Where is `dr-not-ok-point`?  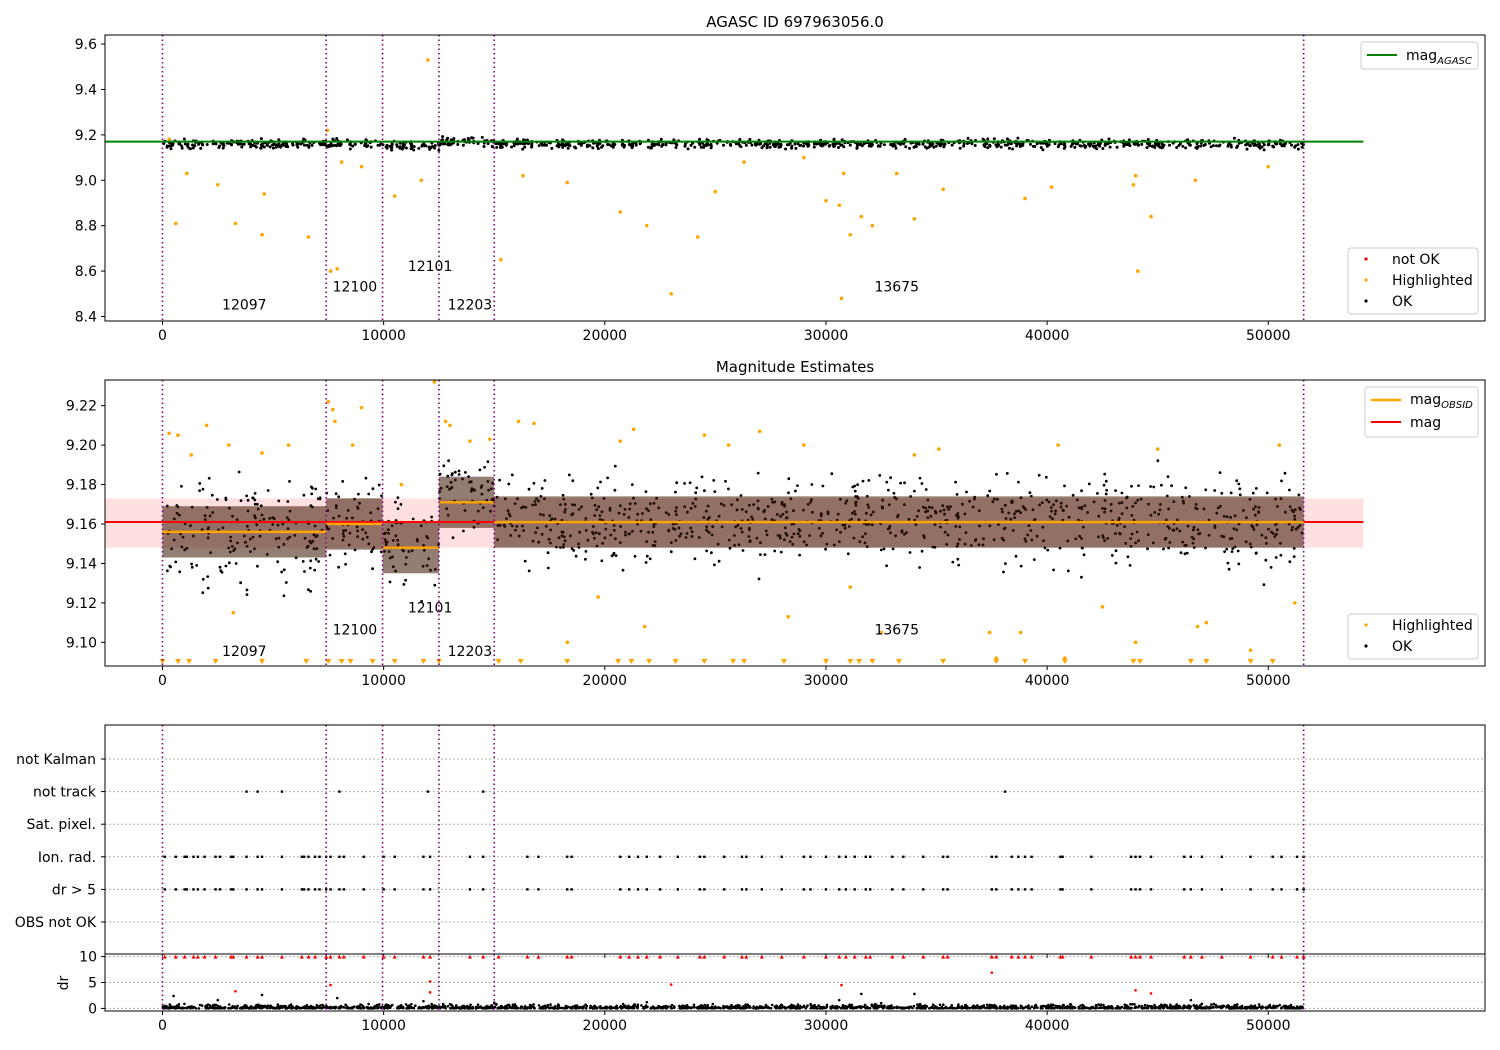 dr-not-ok-point is located at coordinates (1135, 990).